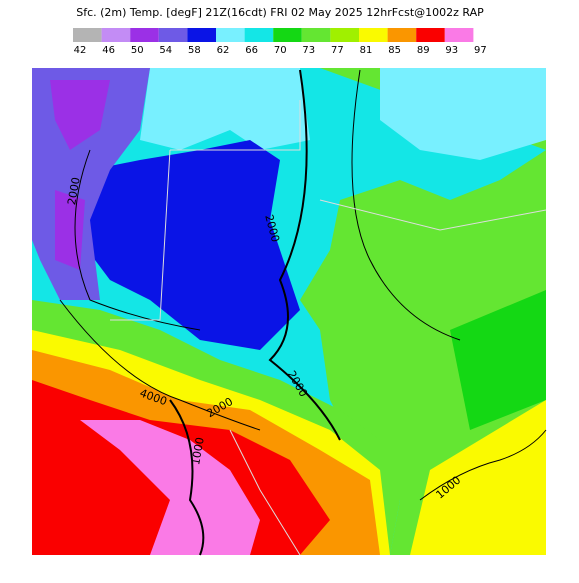  What do you see at coordinates (280, 50) in the screenshot?
I see `legend-label: 70` at bounding box center [280, 50].